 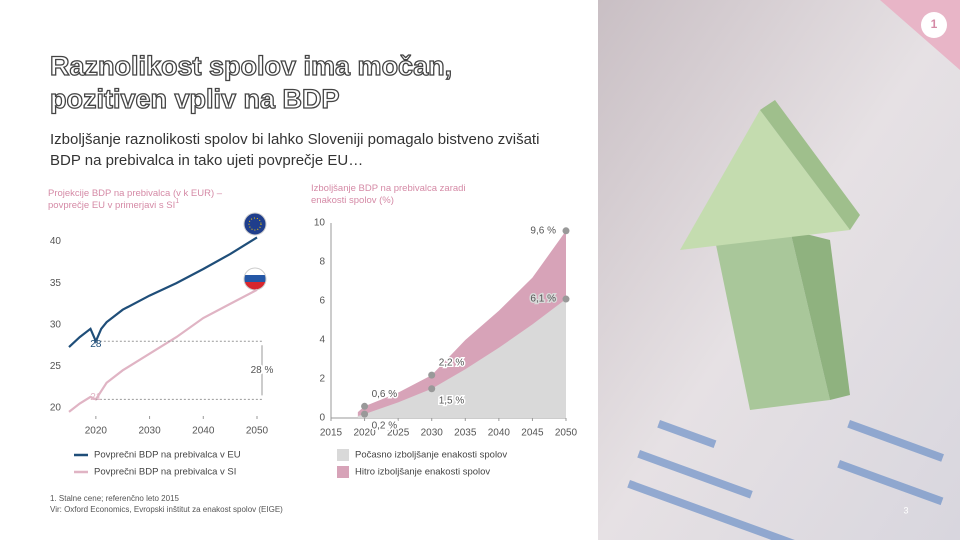 What do you see at coordinates (135, 193) in the screenshot?
I see `chart-title-line: Projekcije BDP na prebivalca (v k EUR) –` at bounding box center [135, 193].